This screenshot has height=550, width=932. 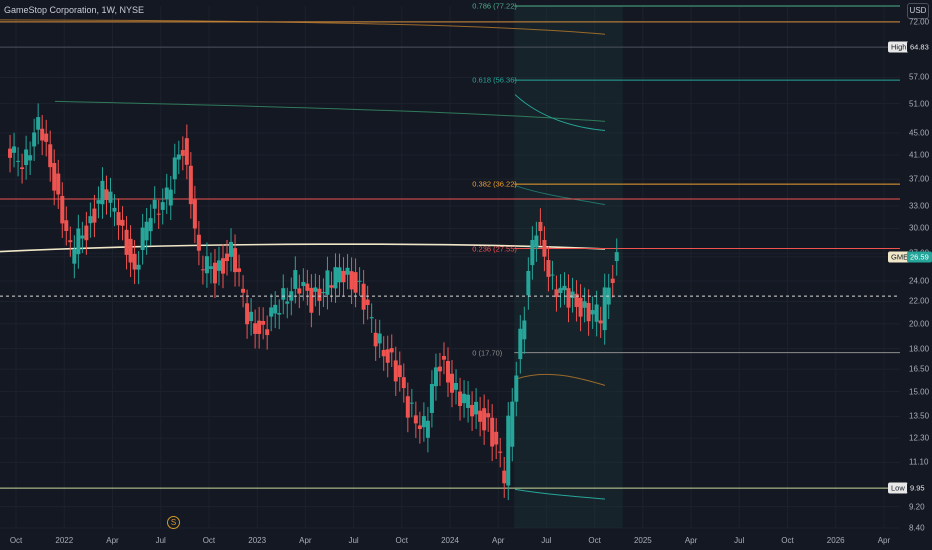 What do you see at coordinates (919, 257) in the screenshot?
I see `level-value: 26.59` at bounding box center [919, 257].